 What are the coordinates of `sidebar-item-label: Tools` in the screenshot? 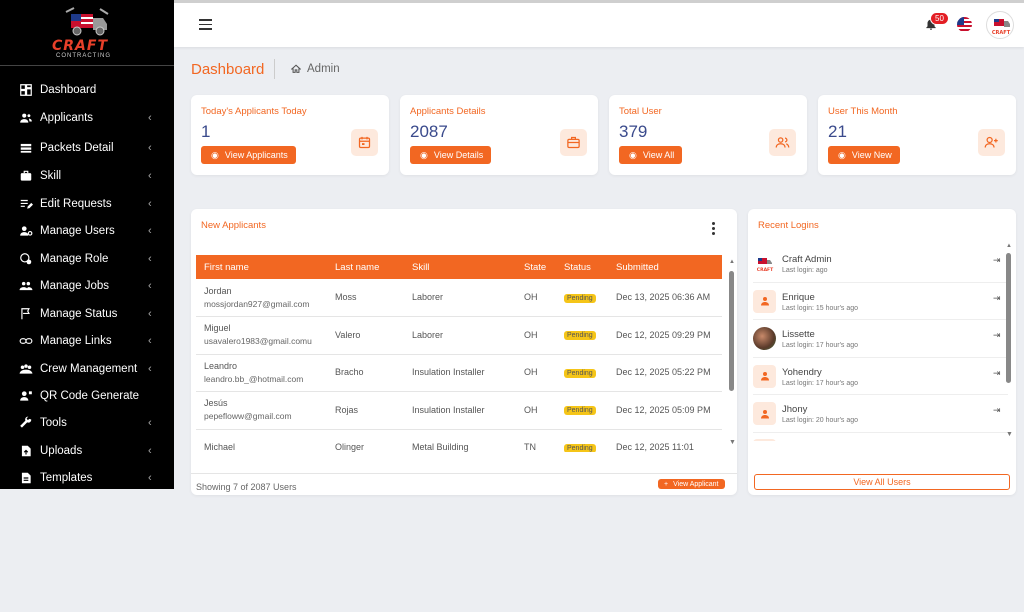 It's located at (53, 423).